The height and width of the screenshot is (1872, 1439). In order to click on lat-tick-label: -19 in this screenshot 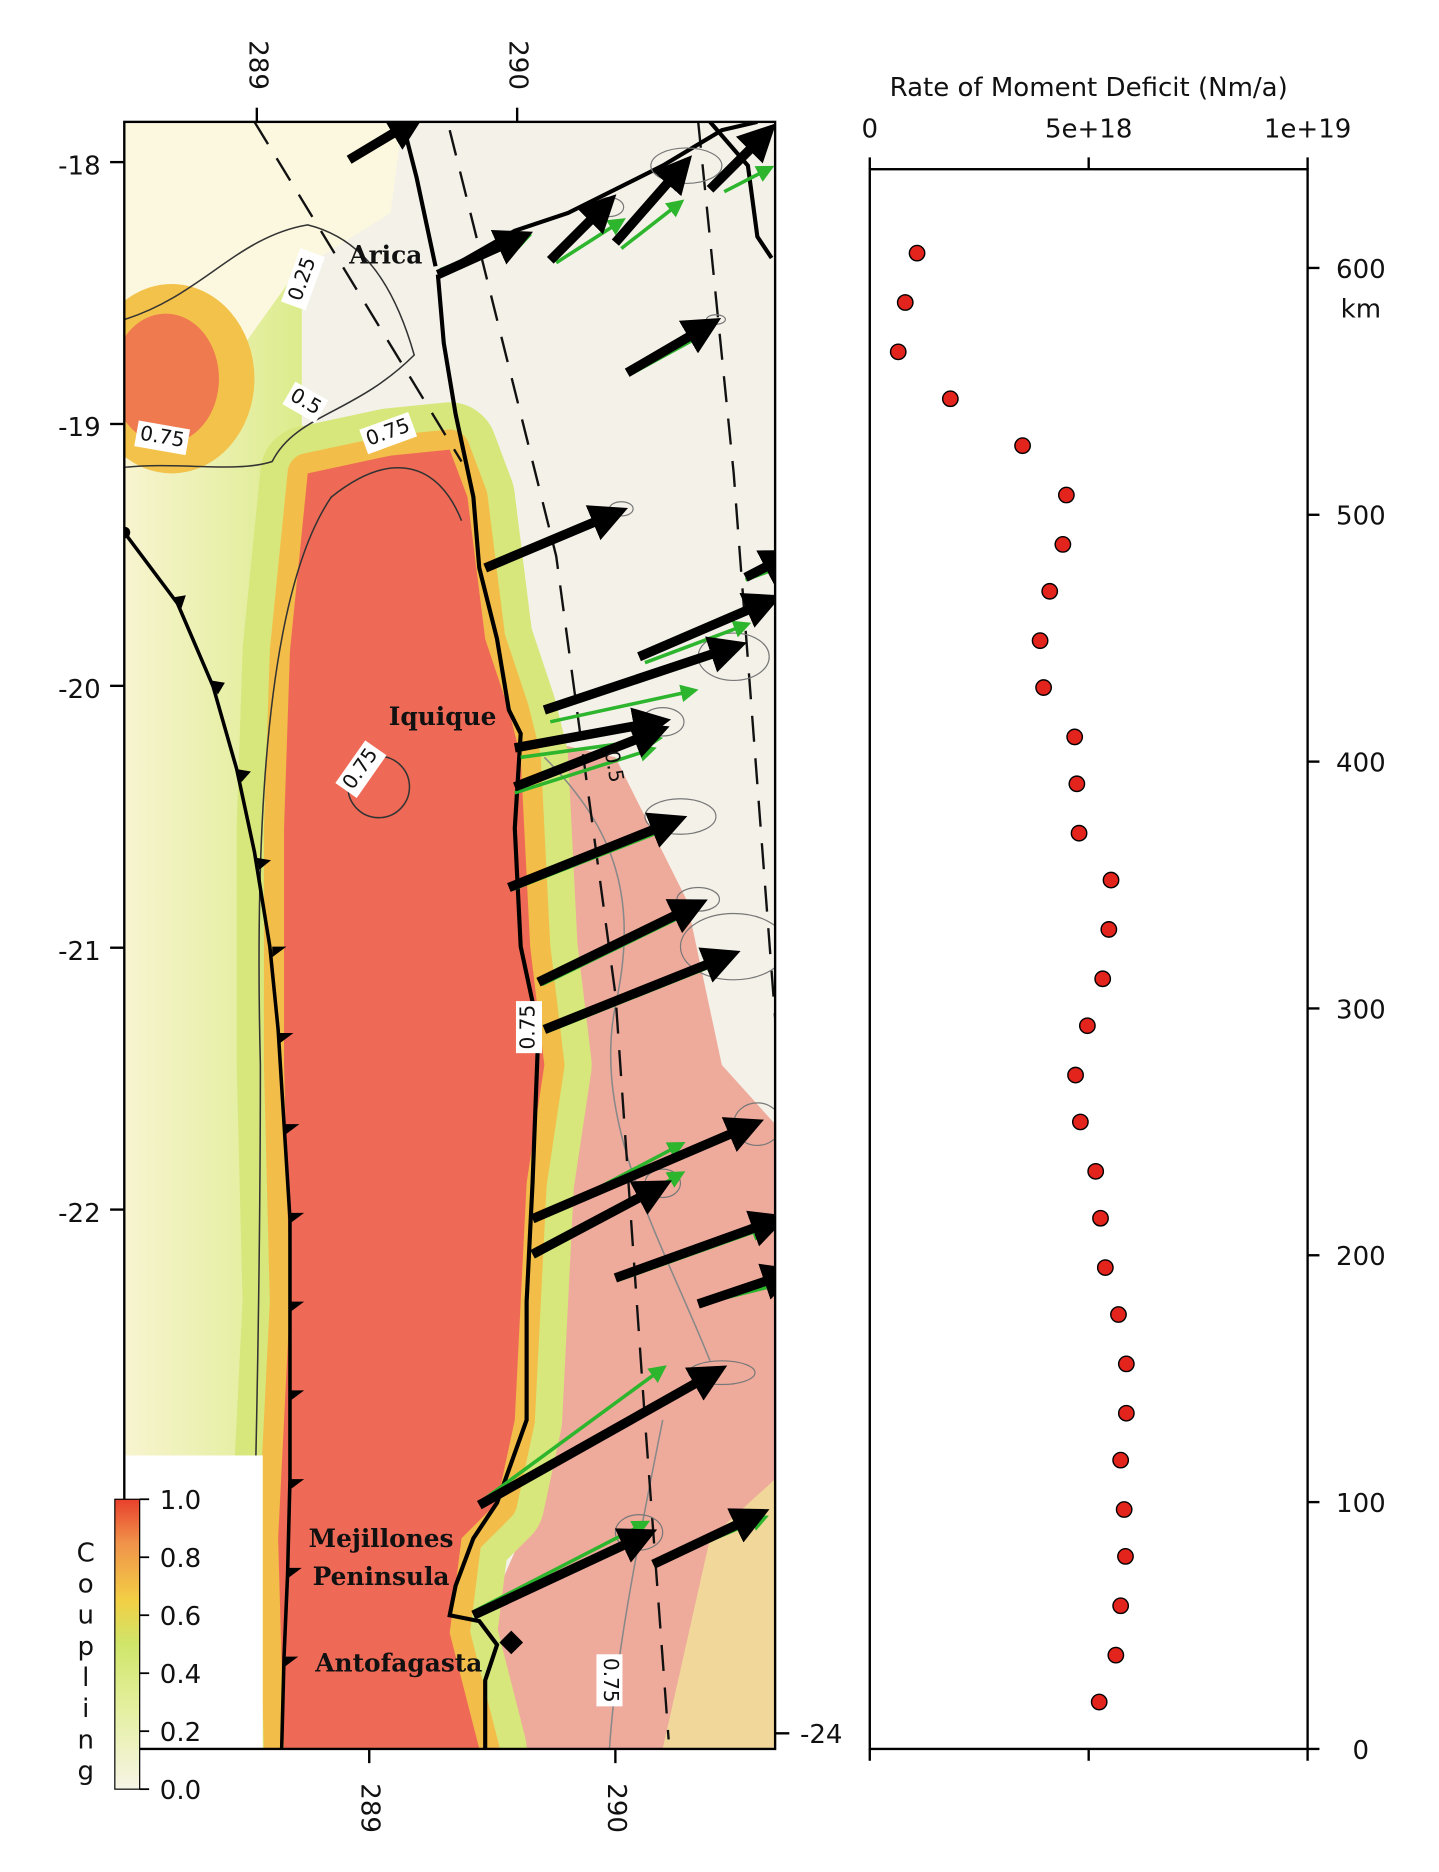, I will do `click(79, 428)`.